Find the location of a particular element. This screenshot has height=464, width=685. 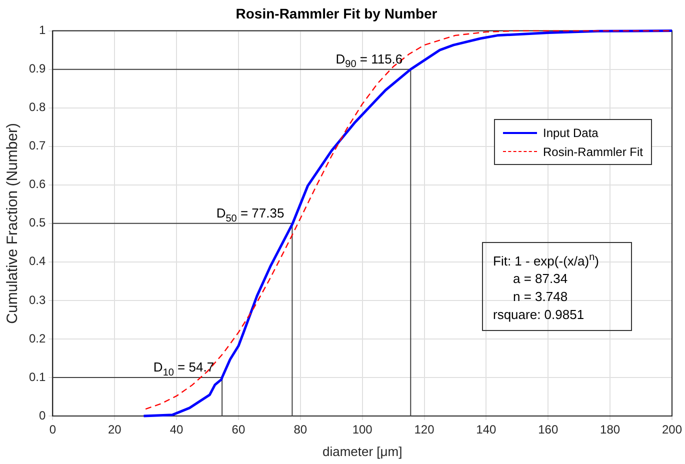

x-tick-label: 80 is located at coordinates (301, 429).